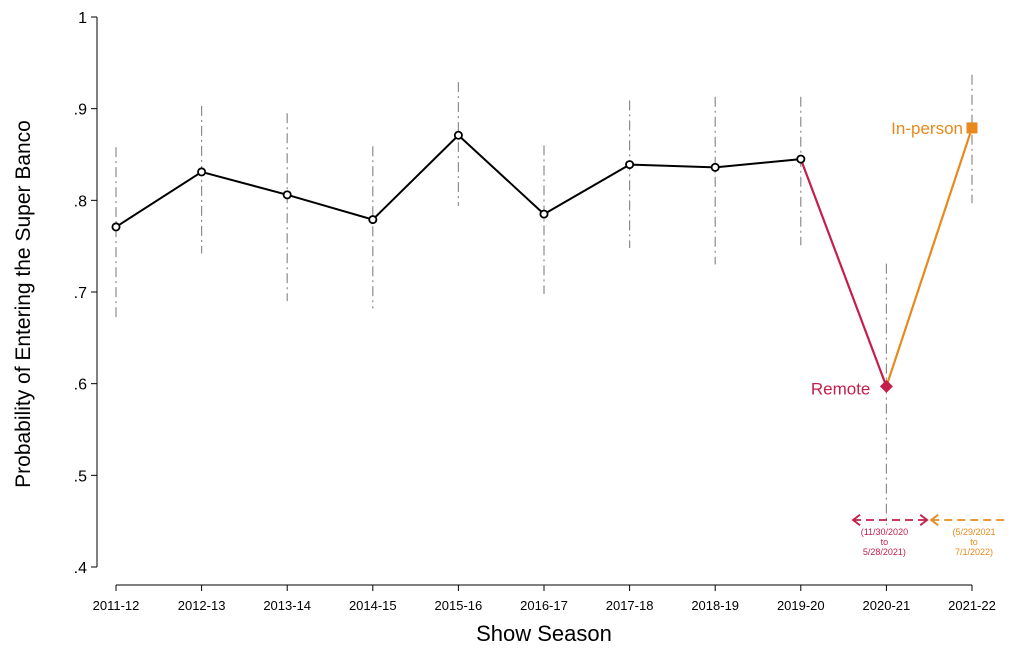 The image size is (1011, 659). I want to click on period-text-remote: 5/28/2021), so click(884, 552).